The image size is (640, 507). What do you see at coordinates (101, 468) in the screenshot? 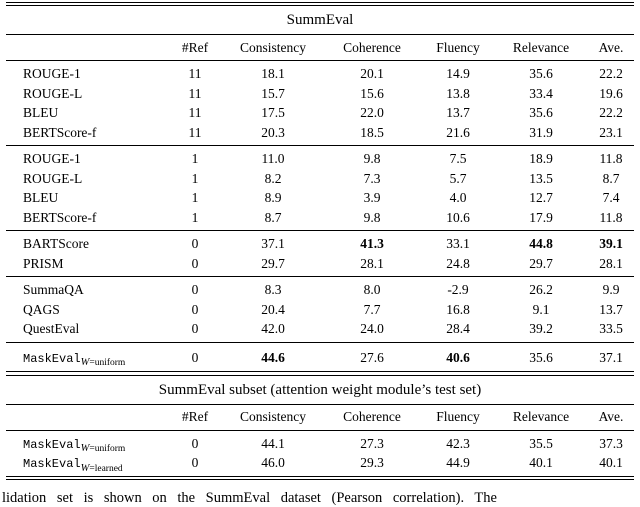
I see `maskeval-subscript: W=learned` at bounding box center [101, 468].